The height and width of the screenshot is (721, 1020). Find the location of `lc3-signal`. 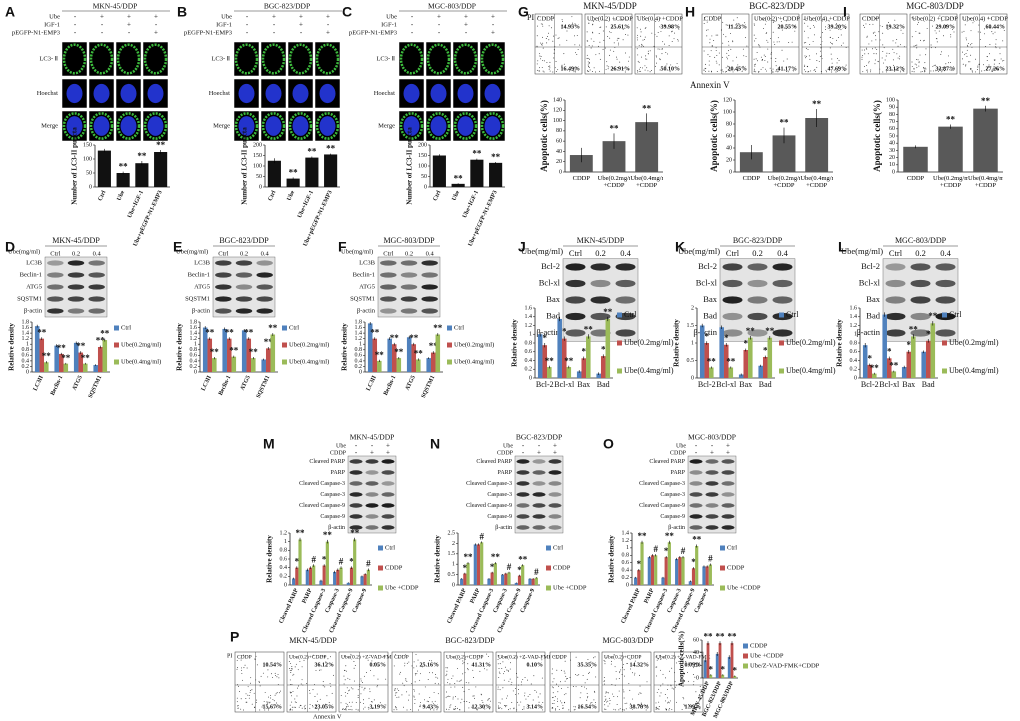

lc3-signal is located at coordinates (101, 126).